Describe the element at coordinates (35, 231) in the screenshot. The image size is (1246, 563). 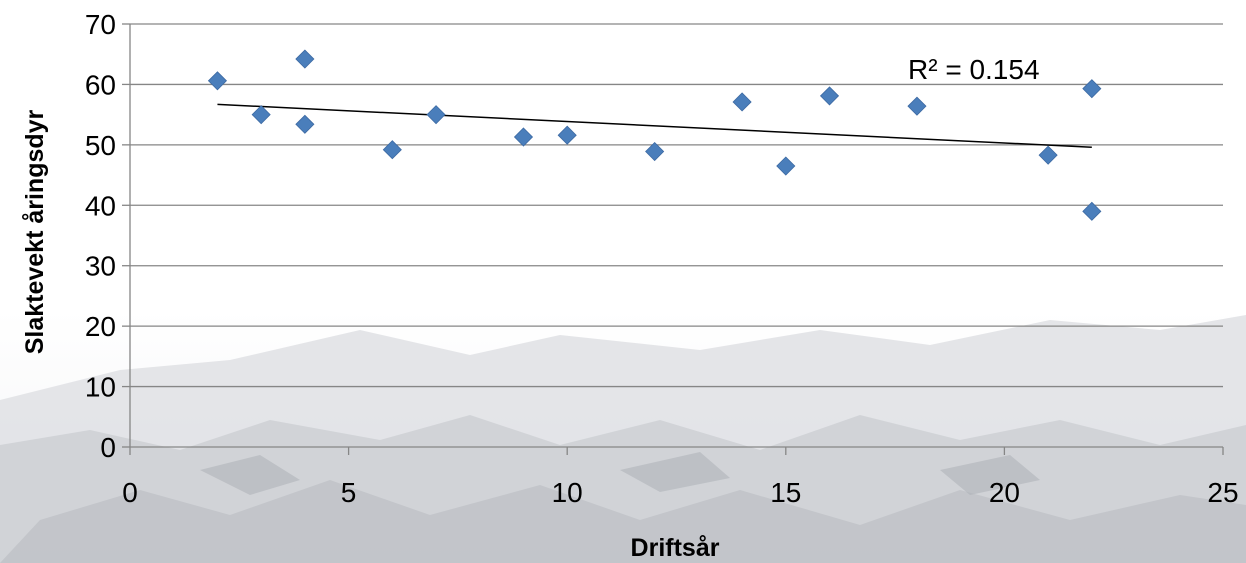
I see `y-axis-title: Slaktevekt åringsdyr` at that location.